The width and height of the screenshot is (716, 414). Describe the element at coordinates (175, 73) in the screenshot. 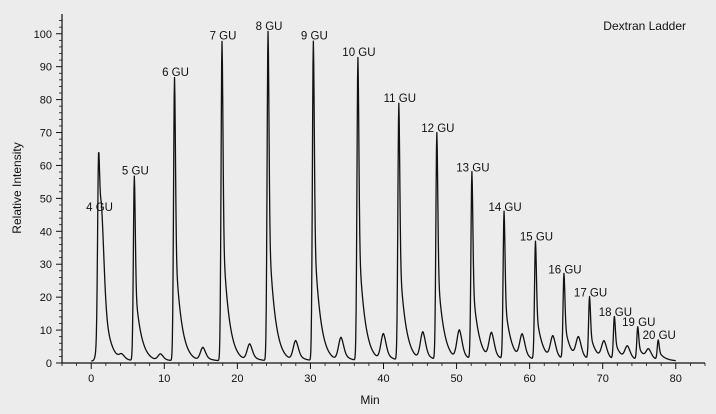

I see `peak-label: 6 GU` at that location.